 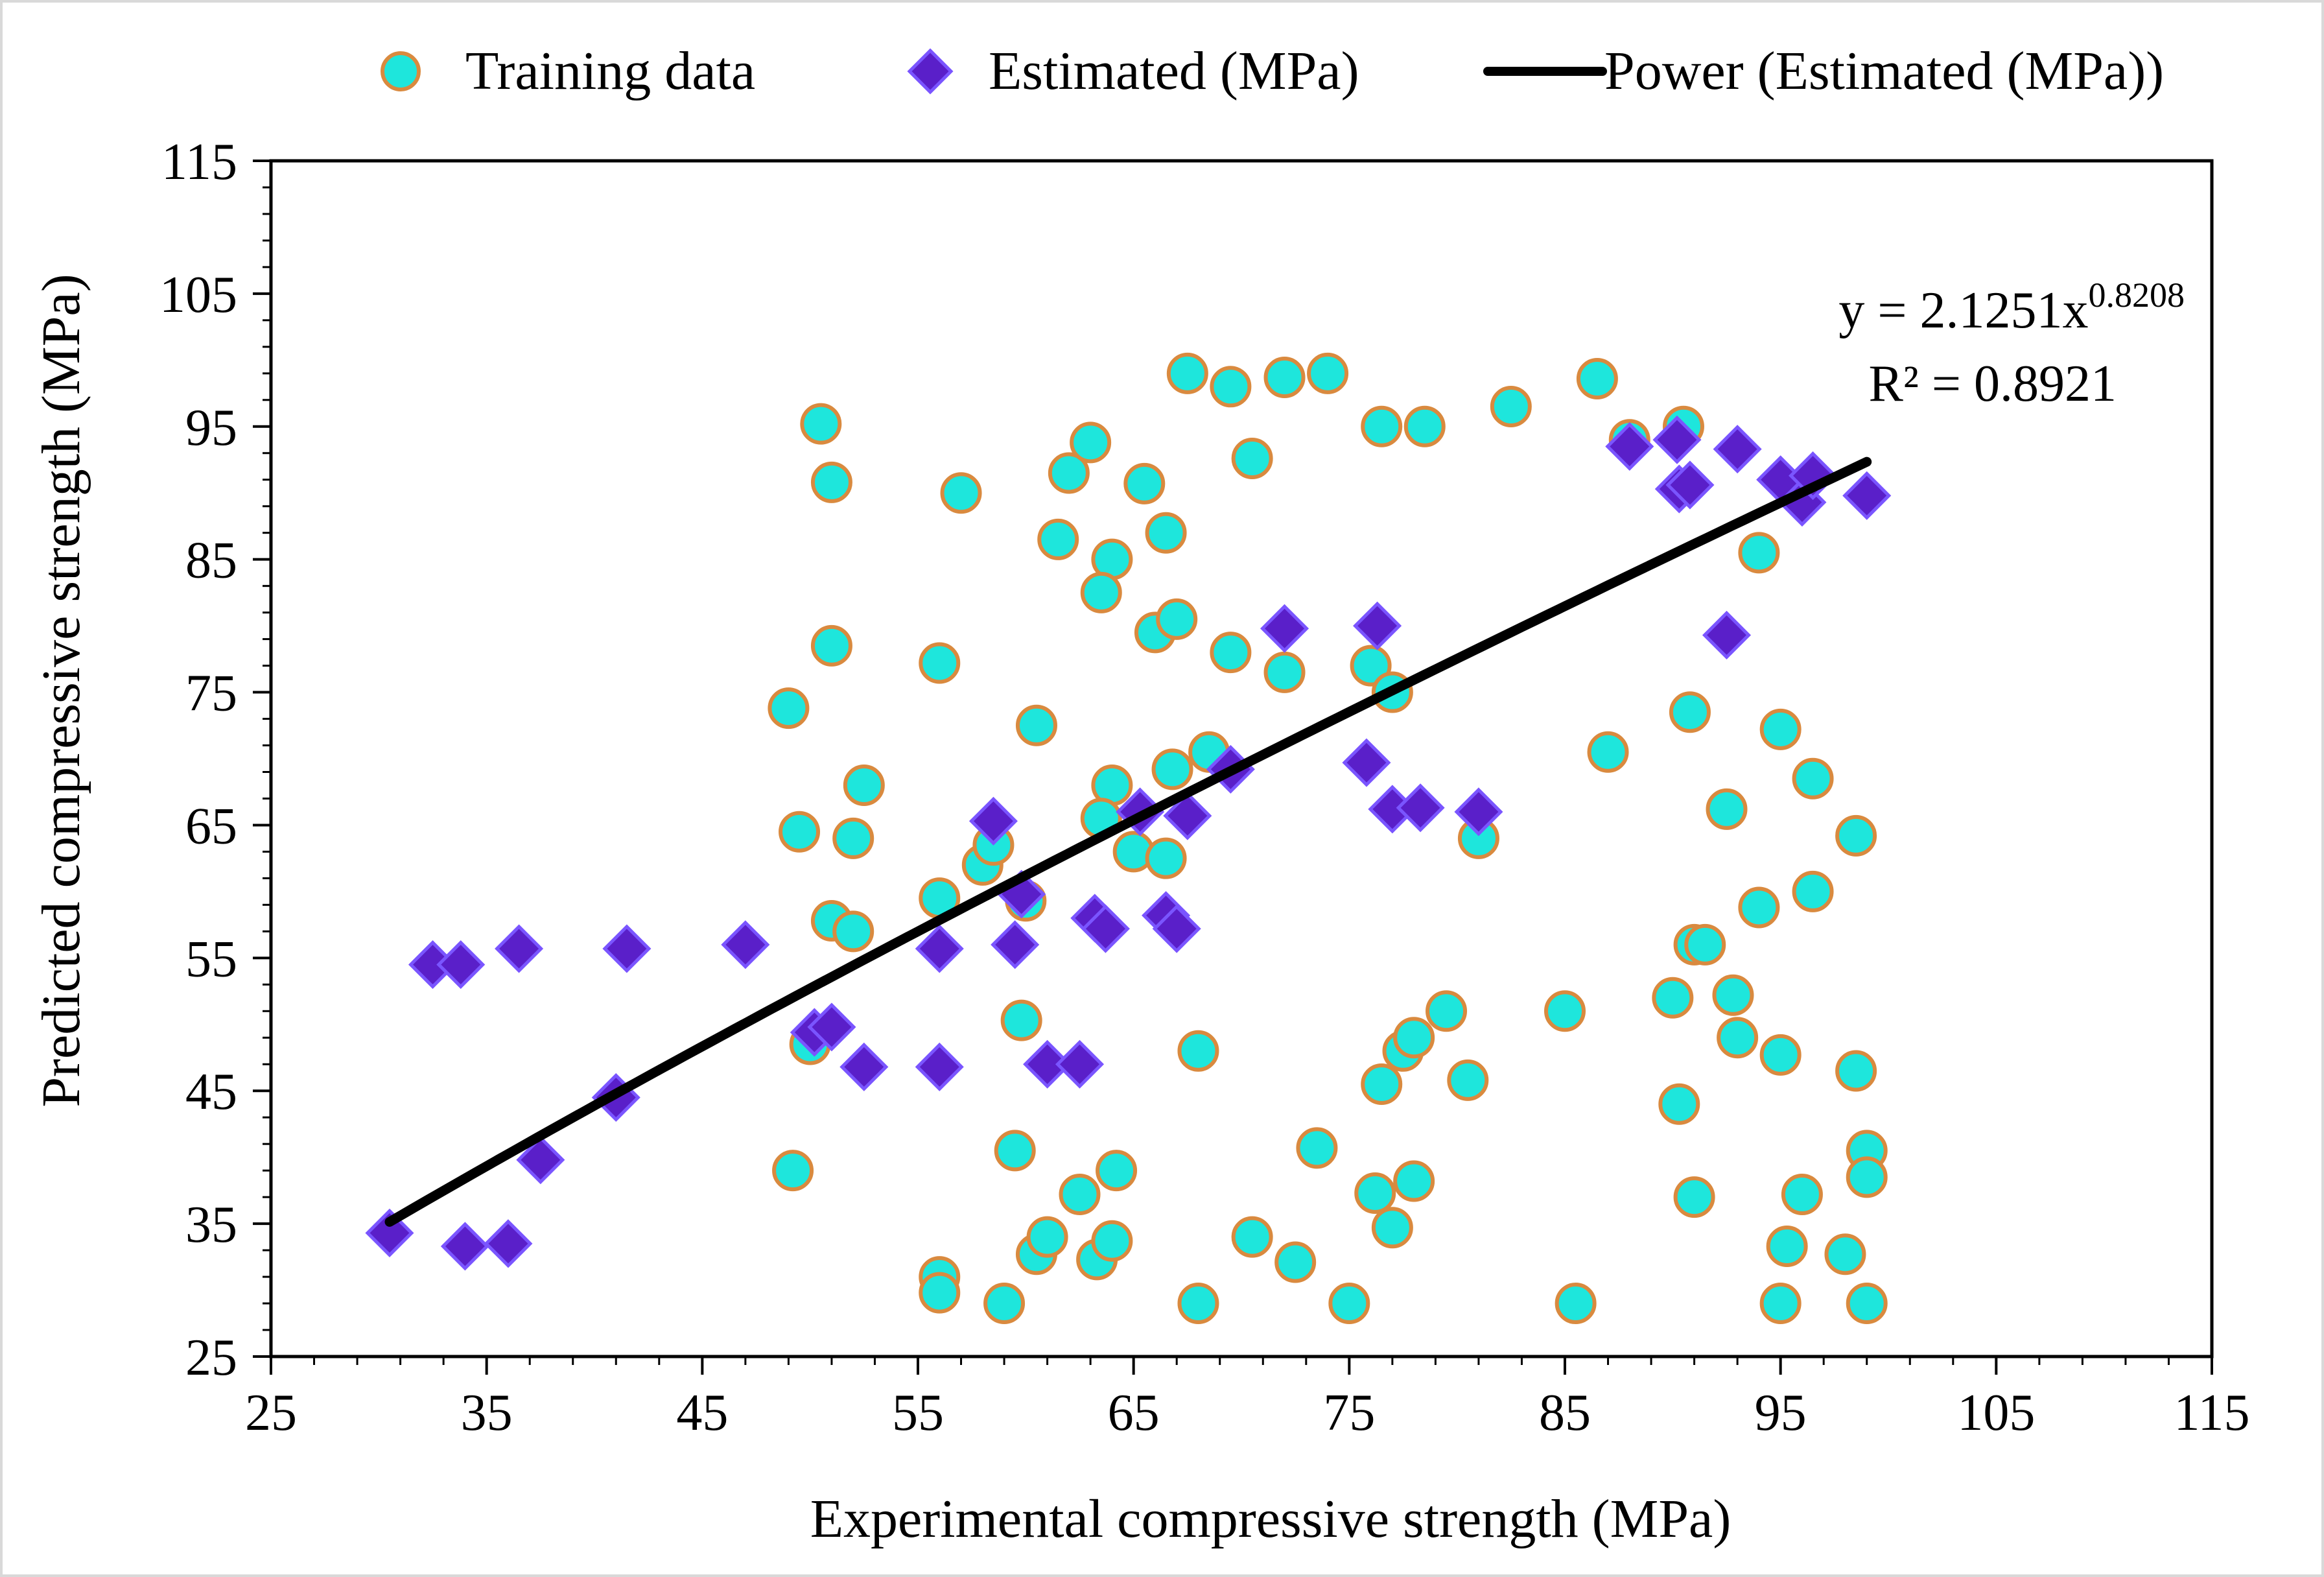 What do you see at coordinates (930, 71) in the screenshot?
I see `legend-estimated-marker` at bounding box center [930, 71].